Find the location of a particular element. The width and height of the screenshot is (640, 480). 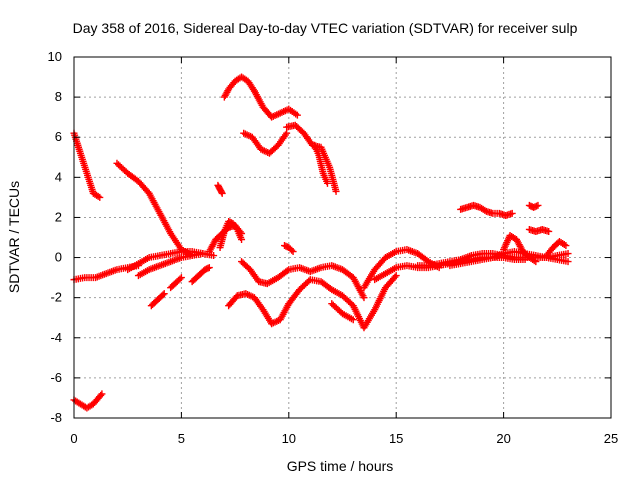

x-axis-label: GPS time / hours is located at coordinates (340, 466).